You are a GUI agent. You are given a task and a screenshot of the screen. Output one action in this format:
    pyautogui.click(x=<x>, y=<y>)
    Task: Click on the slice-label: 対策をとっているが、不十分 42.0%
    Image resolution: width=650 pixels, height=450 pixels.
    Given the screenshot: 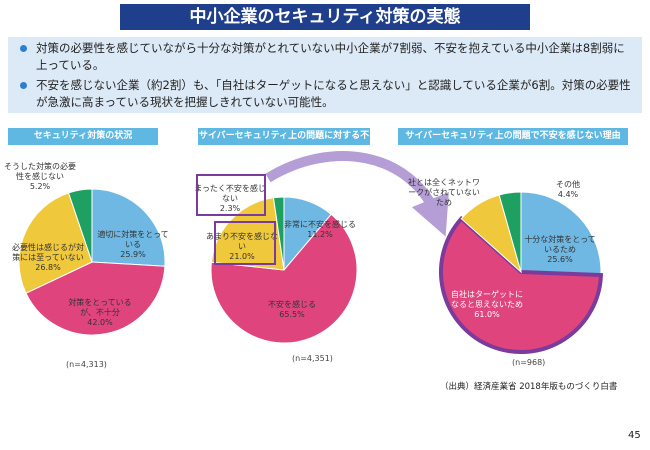 What is the action you would take?
    pyautogui.click(x=100, y=313)
    